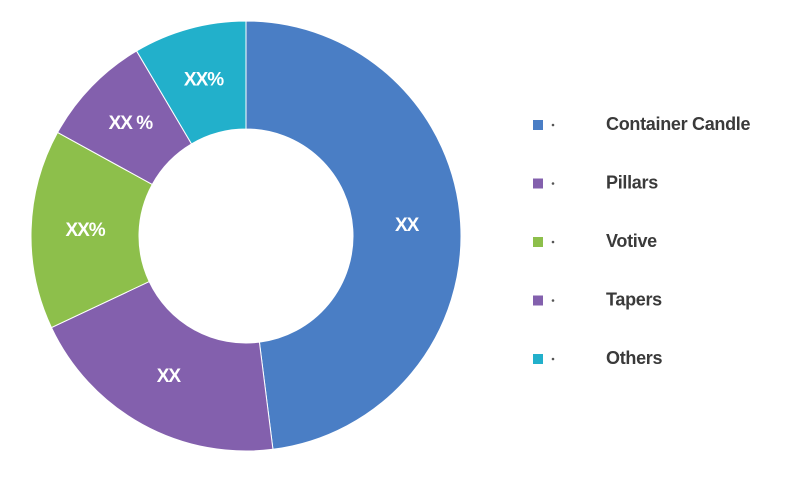 The width and height of the screenshot is (800, 484). Describe the element at coordinates (632, 182) in the screenshot. I see `legend-label: Pillars` at that location.